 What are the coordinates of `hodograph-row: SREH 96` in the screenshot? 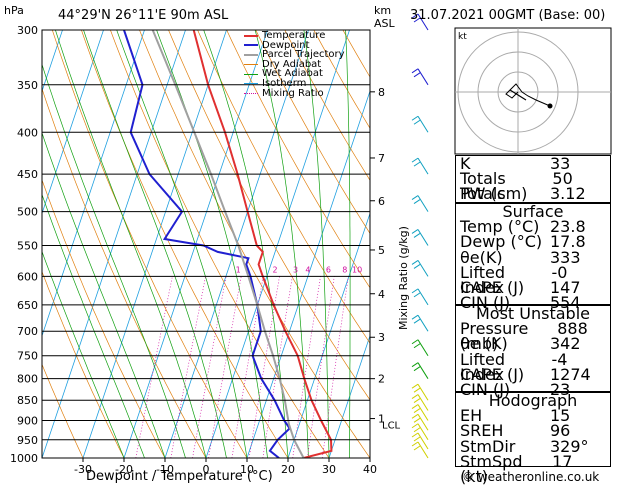 It's located at (515, 431).